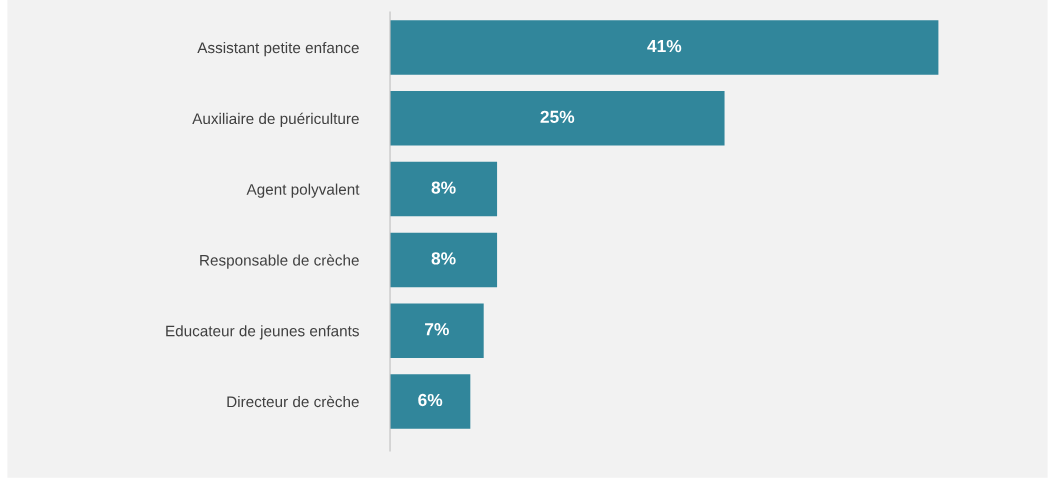 The height and width of the screenshot is (485, 1055). Describe the element at coordinates (303, 190) in the screenshot. I see `y-tick-label: Agent polyvalent` at that location.